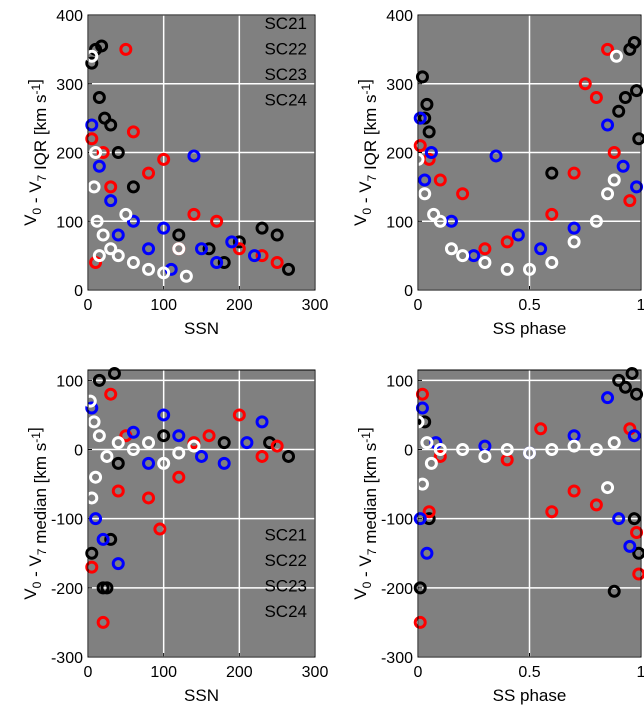  What do you see at coordinates (315, 672) in the screenshot?
I see `x-tick-label: 300` at bounding box center [315, 672].